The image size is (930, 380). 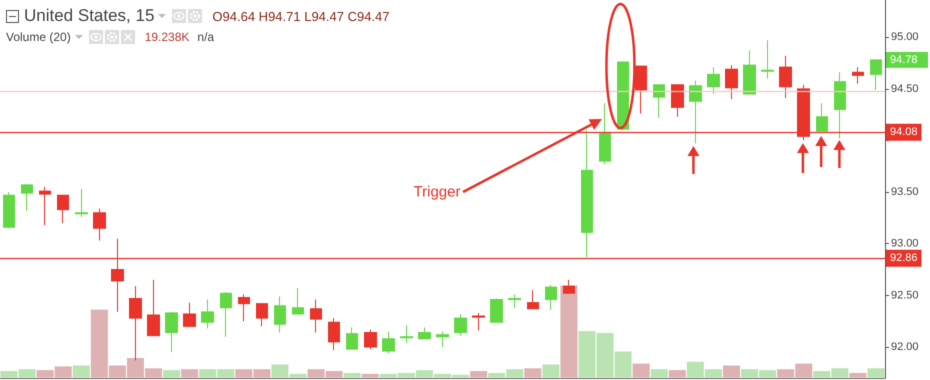 What do you see at coordinates (38, 37) in the screenshot?
I see `chart-title: Volume (20)` at bounding box center [38, 37].